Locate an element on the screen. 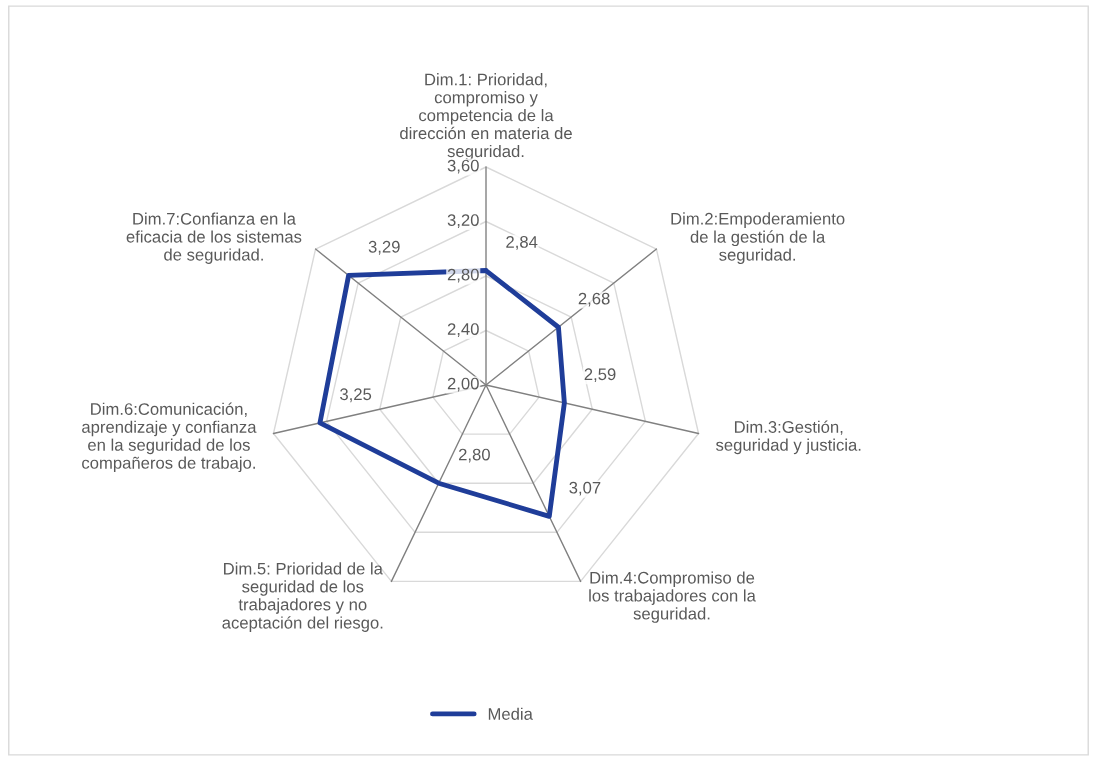  data-label: 3,07 is located at coordinates (585, 488).